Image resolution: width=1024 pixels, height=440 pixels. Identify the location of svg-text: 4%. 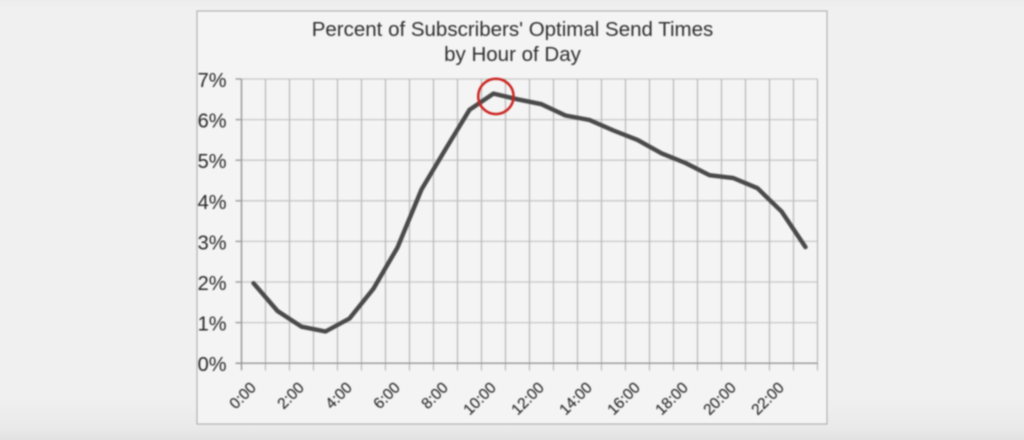
(212, 203).